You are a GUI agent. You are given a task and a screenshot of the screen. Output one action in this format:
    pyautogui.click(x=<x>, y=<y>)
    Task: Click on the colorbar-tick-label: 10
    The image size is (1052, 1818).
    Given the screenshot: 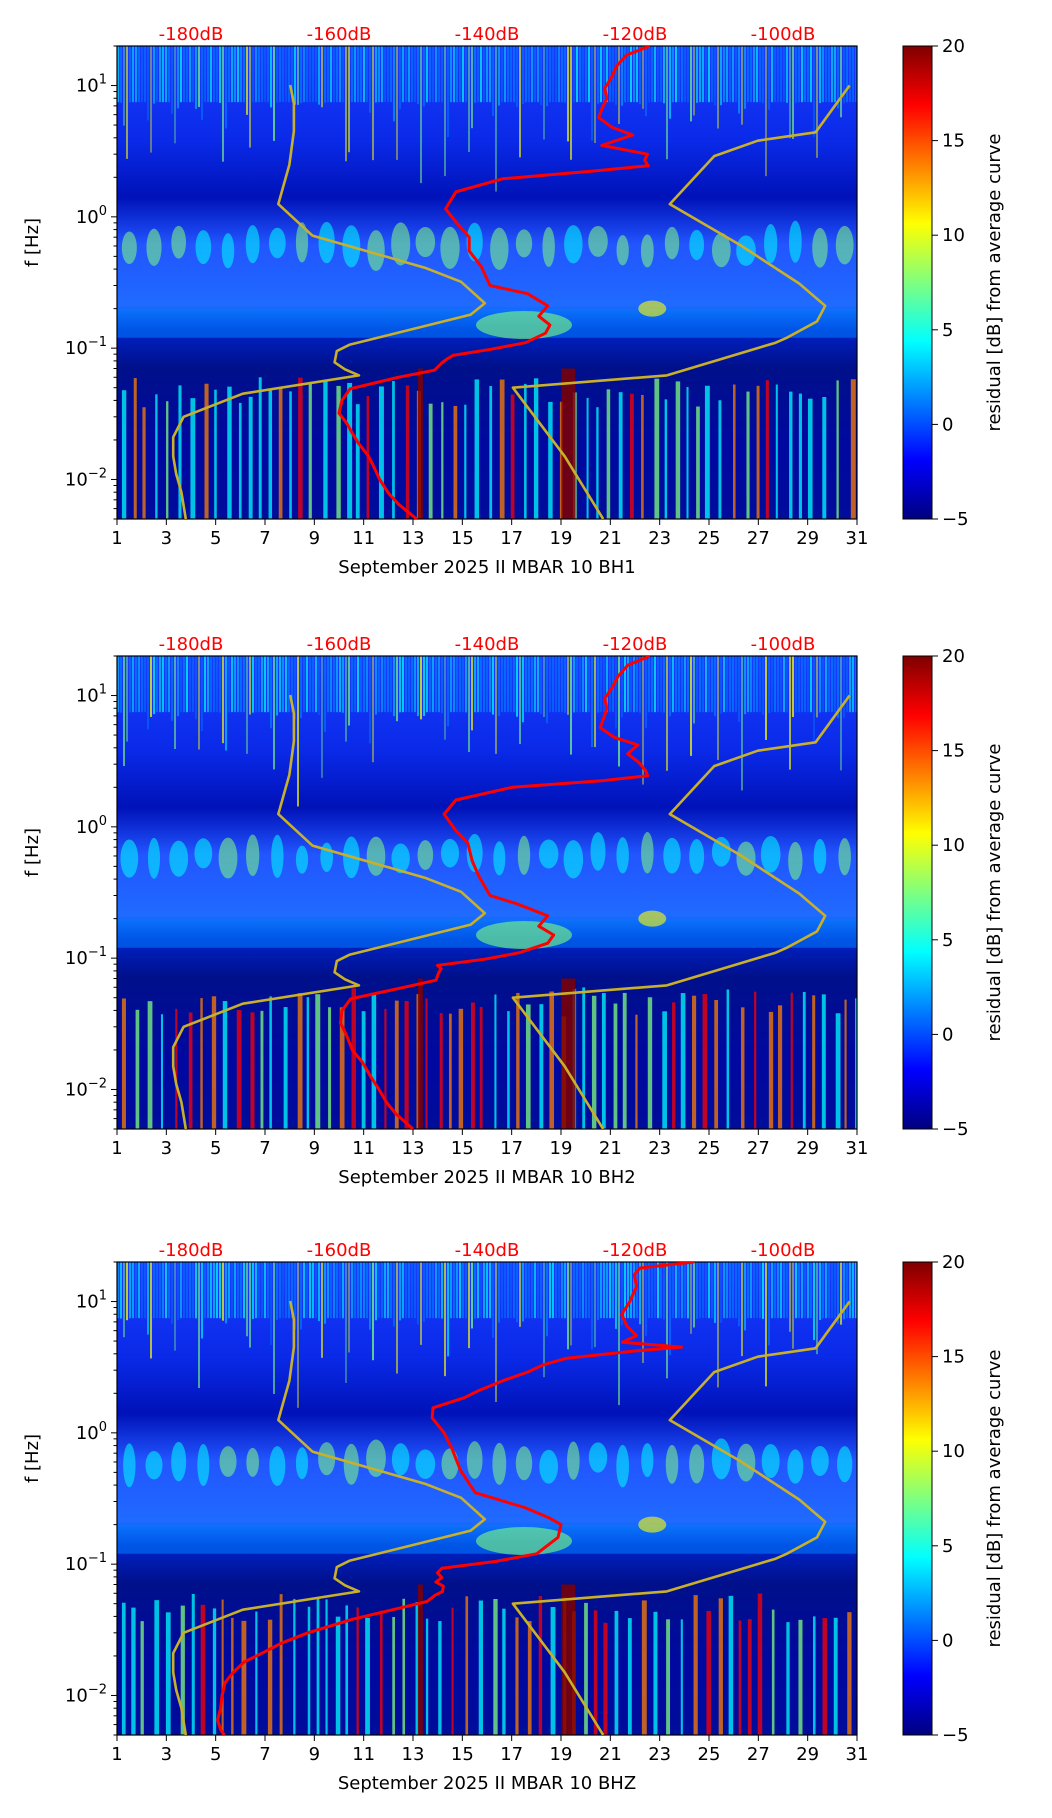 What is the action you would take?
    pyautogui.click(x=953, y=1451)
    